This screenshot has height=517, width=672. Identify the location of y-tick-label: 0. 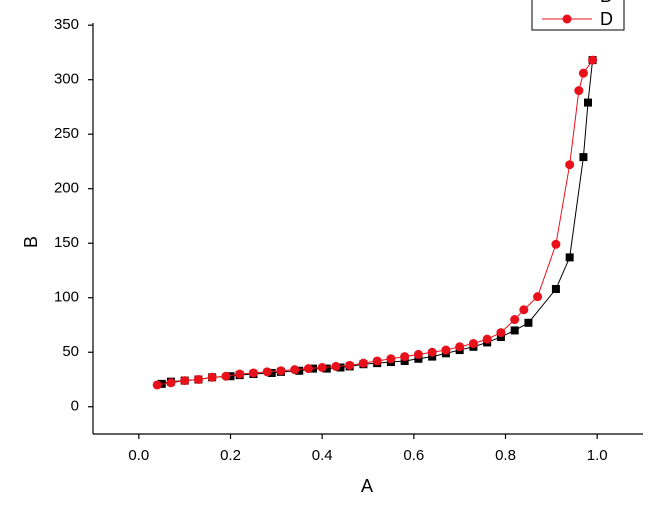
(75, 406).